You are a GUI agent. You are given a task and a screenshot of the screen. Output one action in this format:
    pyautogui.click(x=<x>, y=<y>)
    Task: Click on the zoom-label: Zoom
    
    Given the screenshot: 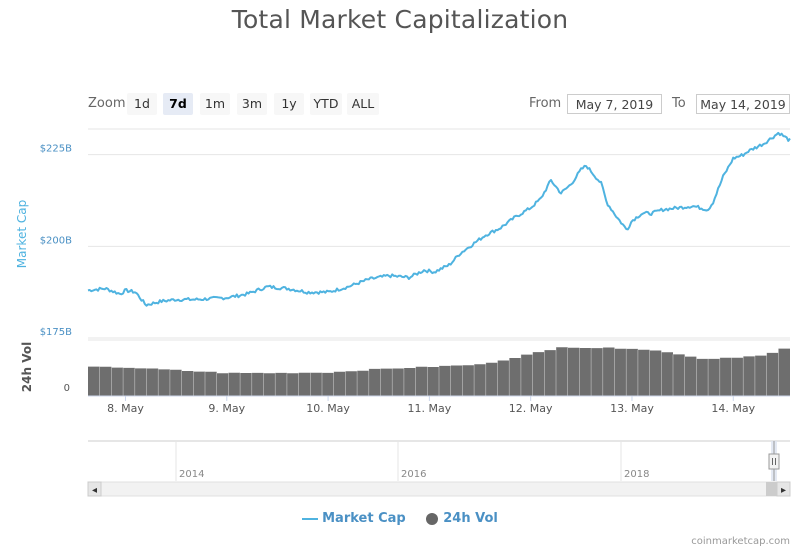 What is the action you would take?
    pyautogui.click(x=107, y=103)
    